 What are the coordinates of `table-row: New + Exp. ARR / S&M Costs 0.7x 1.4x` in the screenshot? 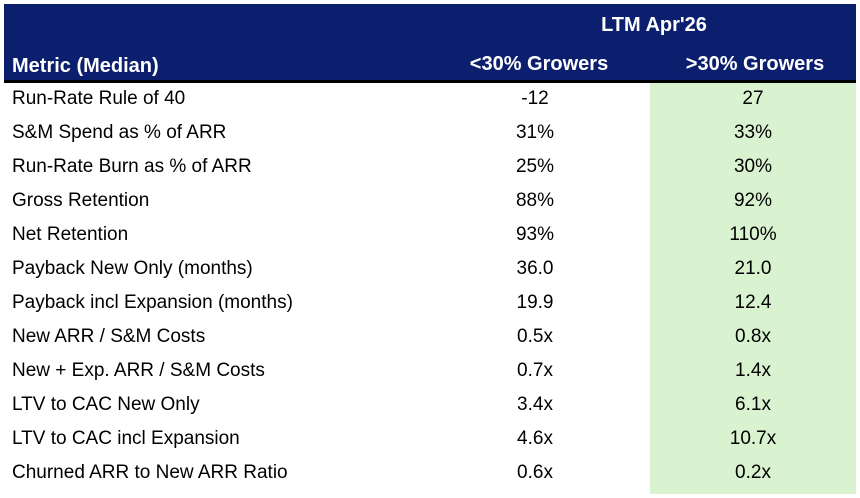 It's located at (430, 372).